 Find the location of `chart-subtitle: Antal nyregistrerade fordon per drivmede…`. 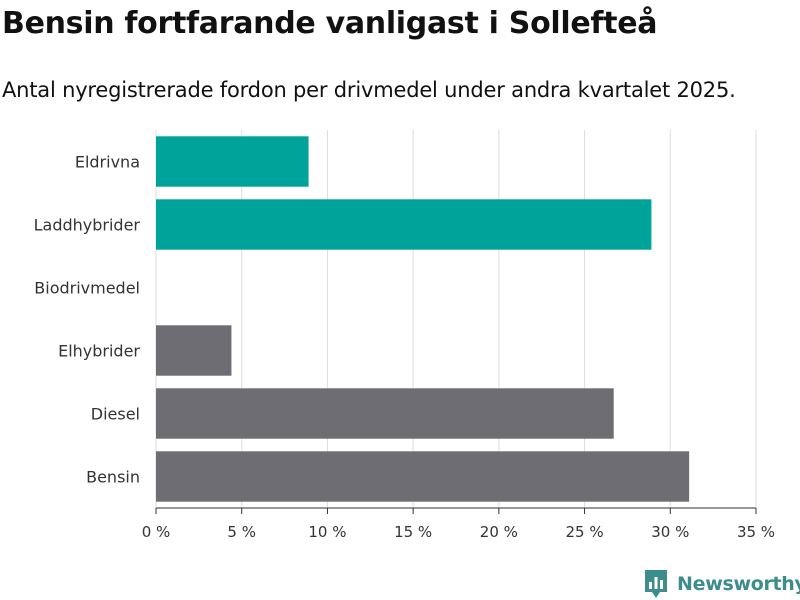

chart-subtitle: Antal nyregistrerade fordon per drivmede… is located at coordinates (369, 90).